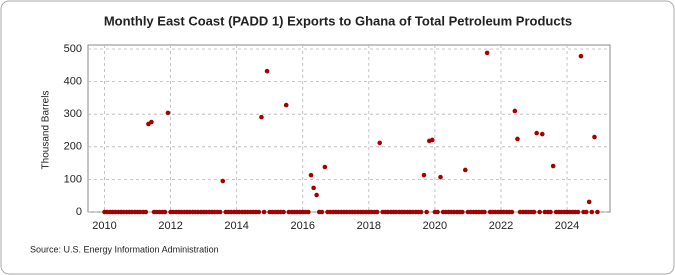 The image size is (675, 275). I want to click on x-tick-label: 2018, so click(369, 226).